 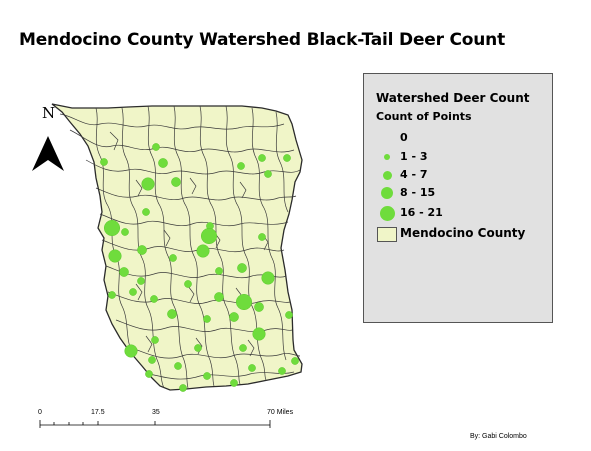 What do you see at coordinates (156, 412) in the screenshot?
I see `scale-label-35: 35` at bounding box center [156, 412].